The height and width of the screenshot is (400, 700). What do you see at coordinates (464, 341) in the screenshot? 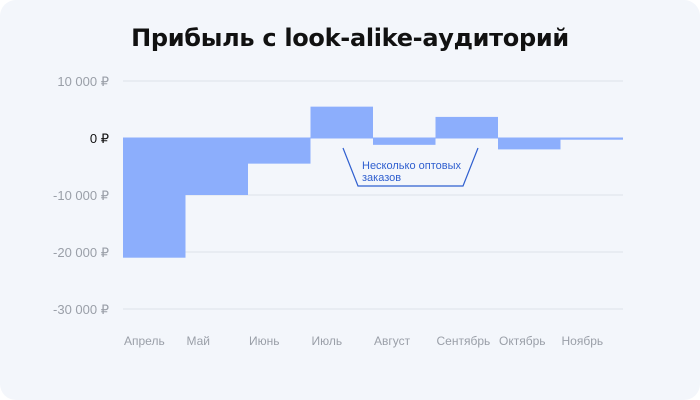
I see `x-category-label: Сентябрь` at bounding box center [464, 341].